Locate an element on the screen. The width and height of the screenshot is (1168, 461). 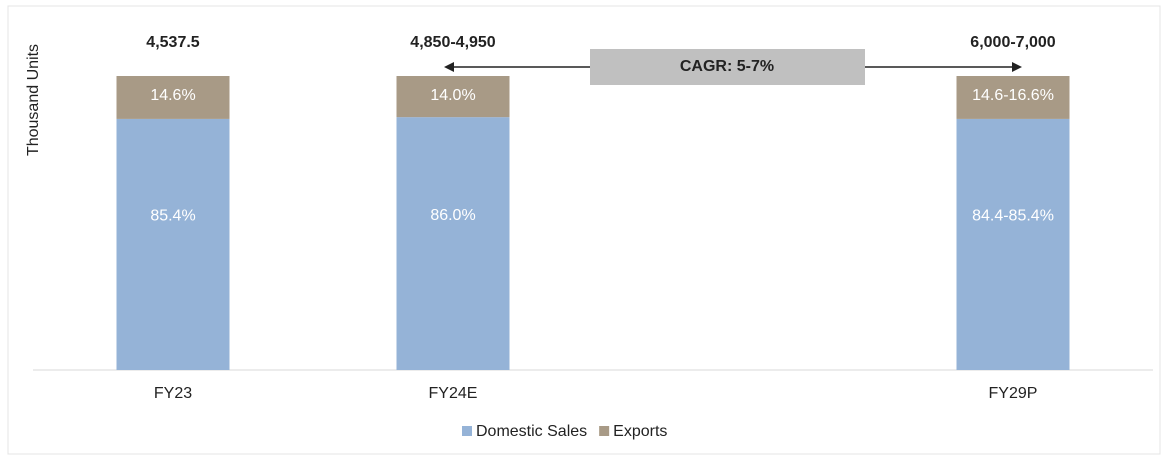
total-label: 4,850-4,950 is located at coordinates (453, 42).